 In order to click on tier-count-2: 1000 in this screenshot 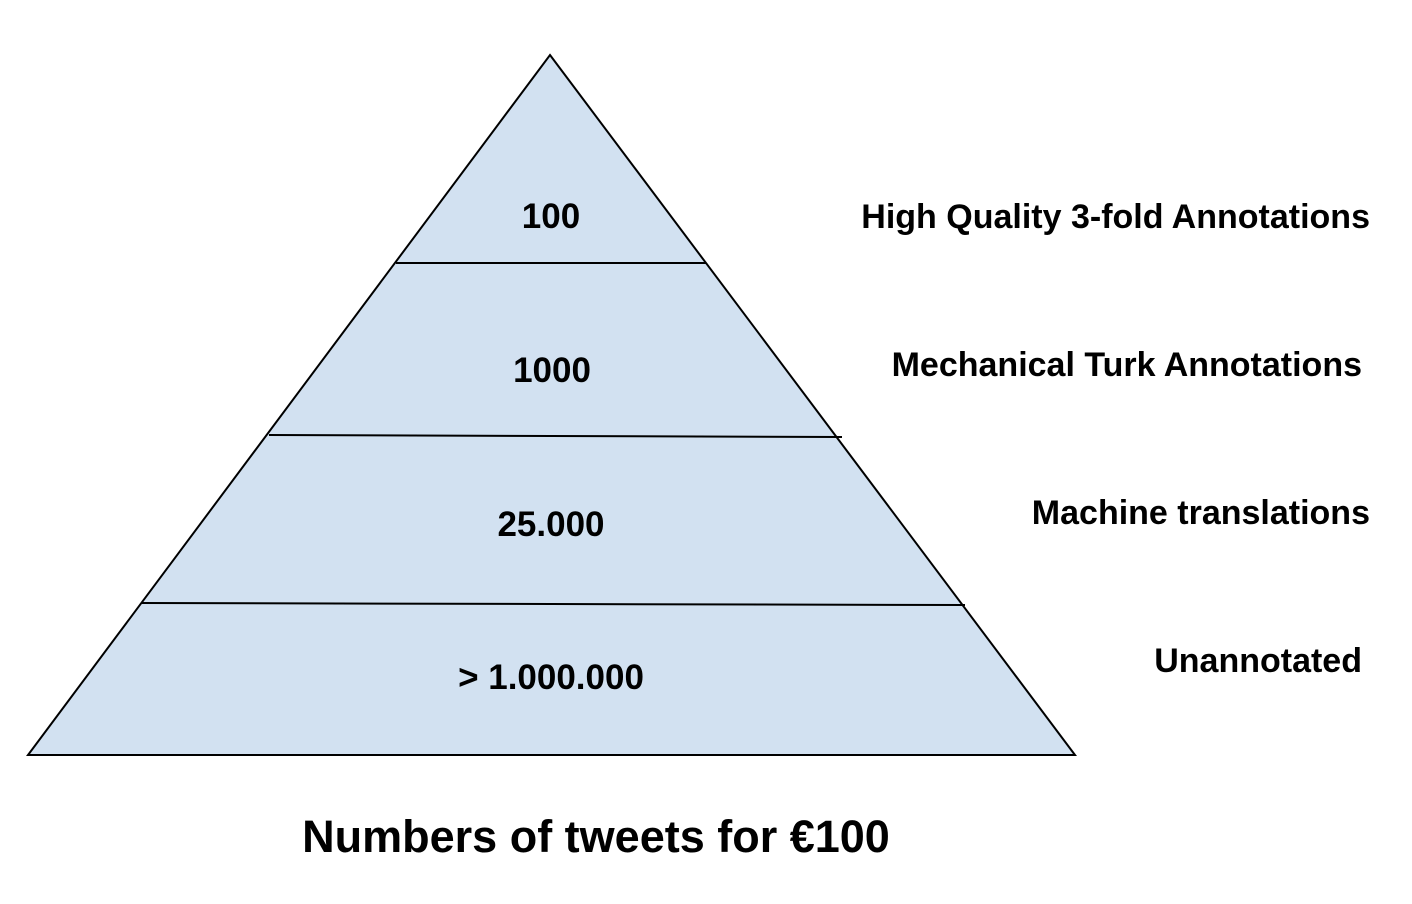, I will do `click(552, 370)`.